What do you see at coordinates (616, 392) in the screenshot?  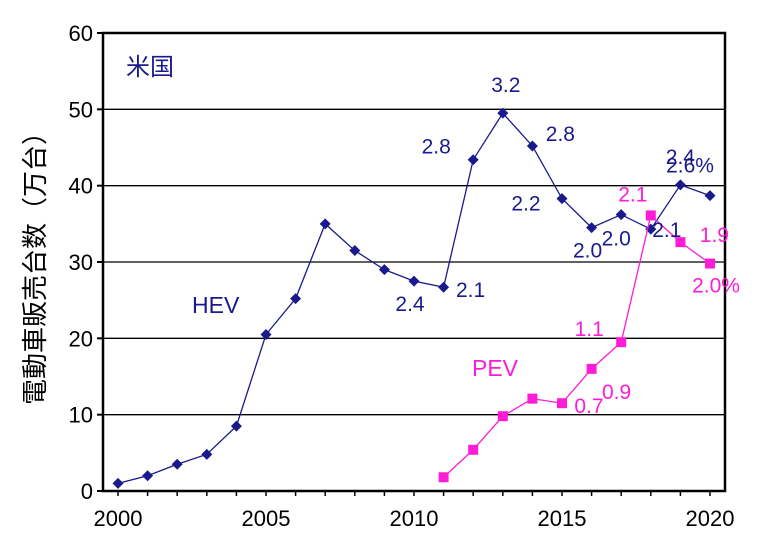 I see `share-label-pev: 0.9` at bounding box center [616, 392].